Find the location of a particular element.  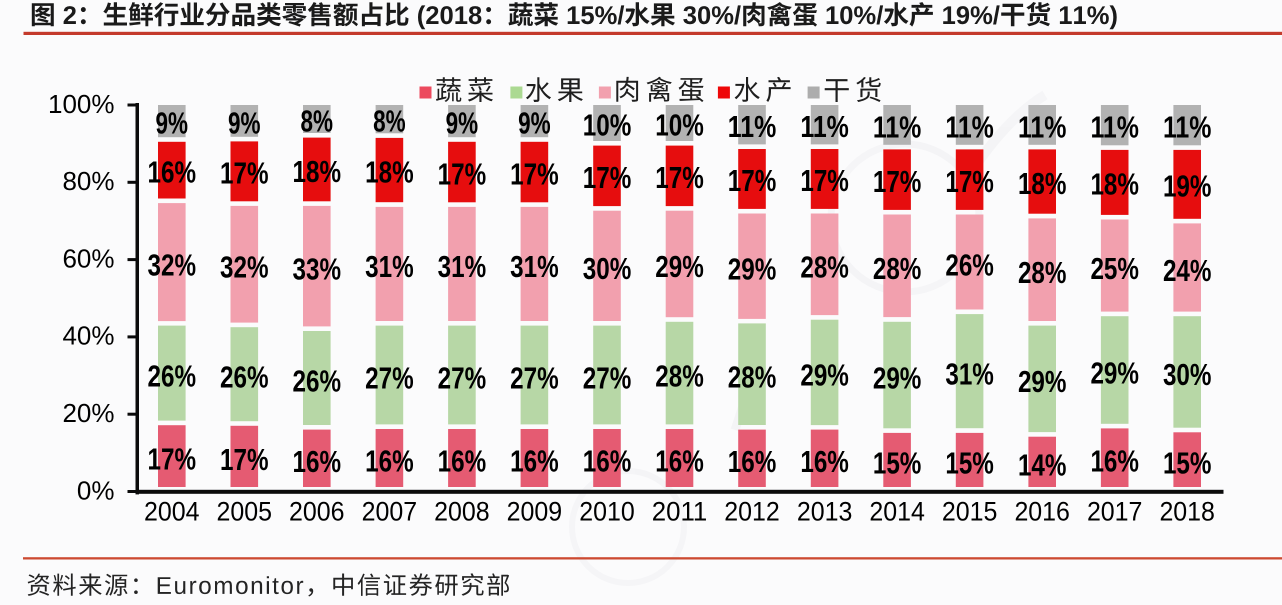

svg-text: 2008 is located at coordinates (462, 512).